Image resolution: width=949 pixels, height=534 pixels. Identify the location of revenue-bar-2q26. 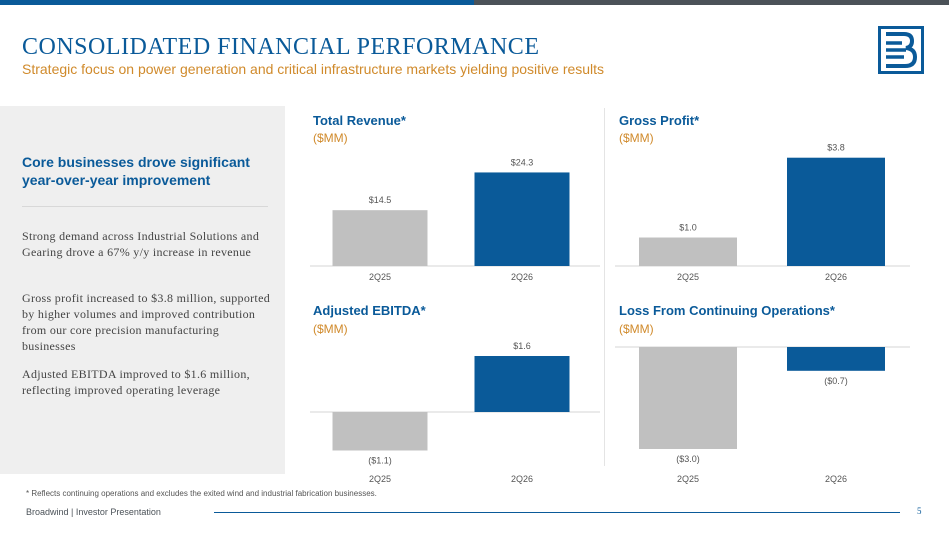
(522, 219).